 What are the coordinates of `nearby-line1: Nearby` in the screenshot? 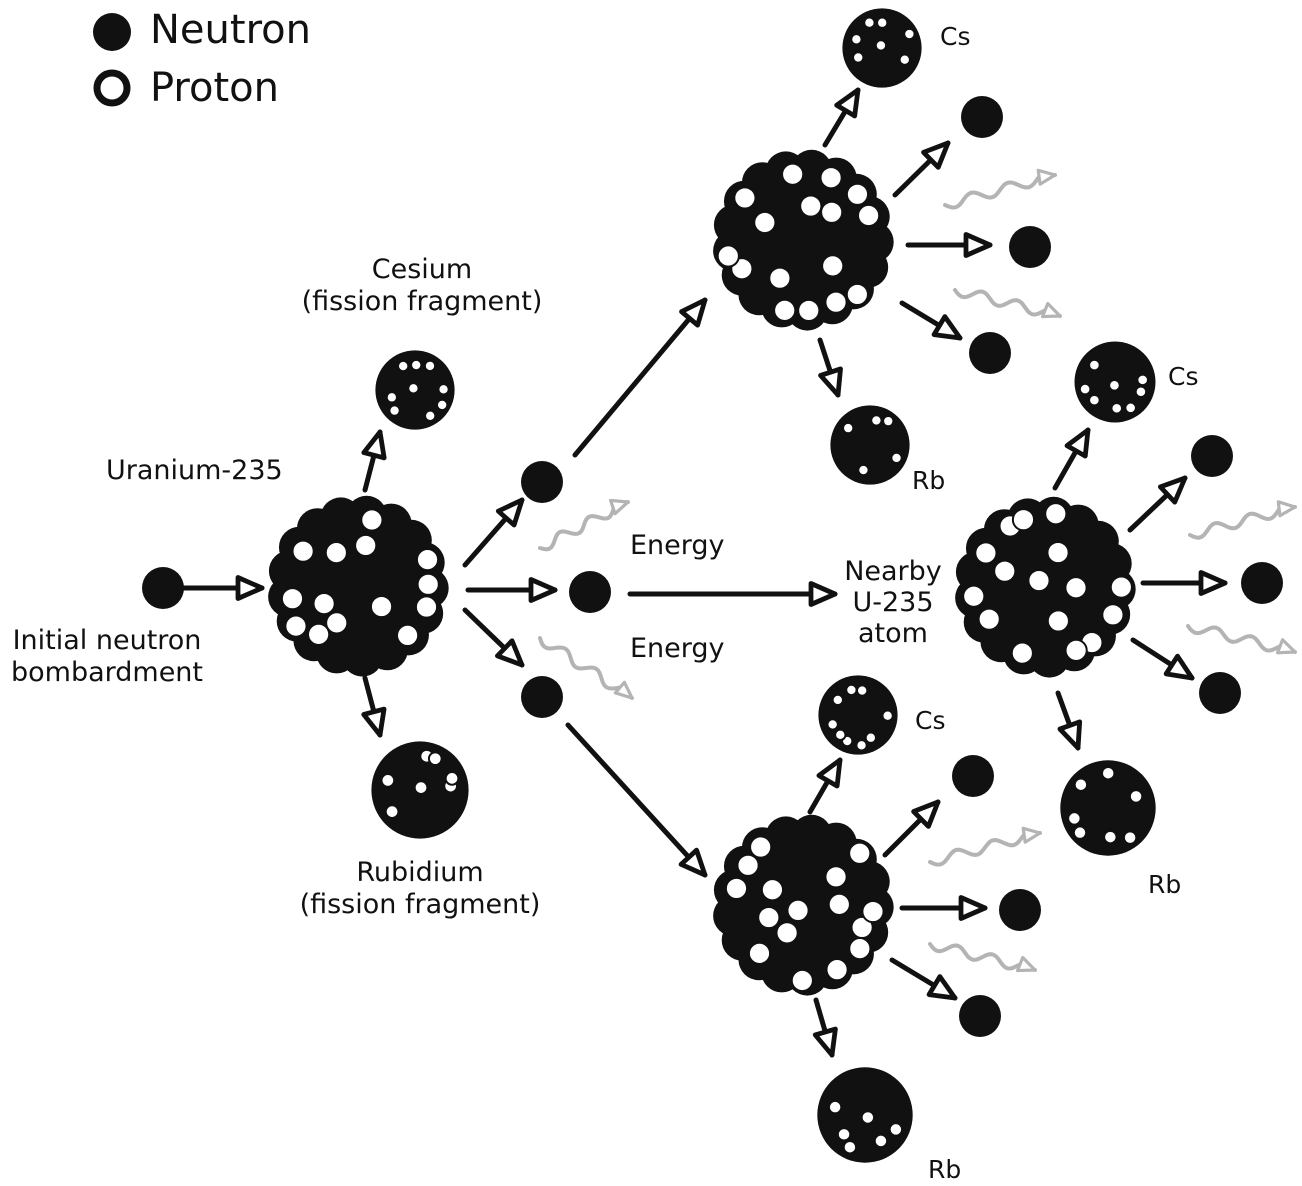 It's located at (893, 571).